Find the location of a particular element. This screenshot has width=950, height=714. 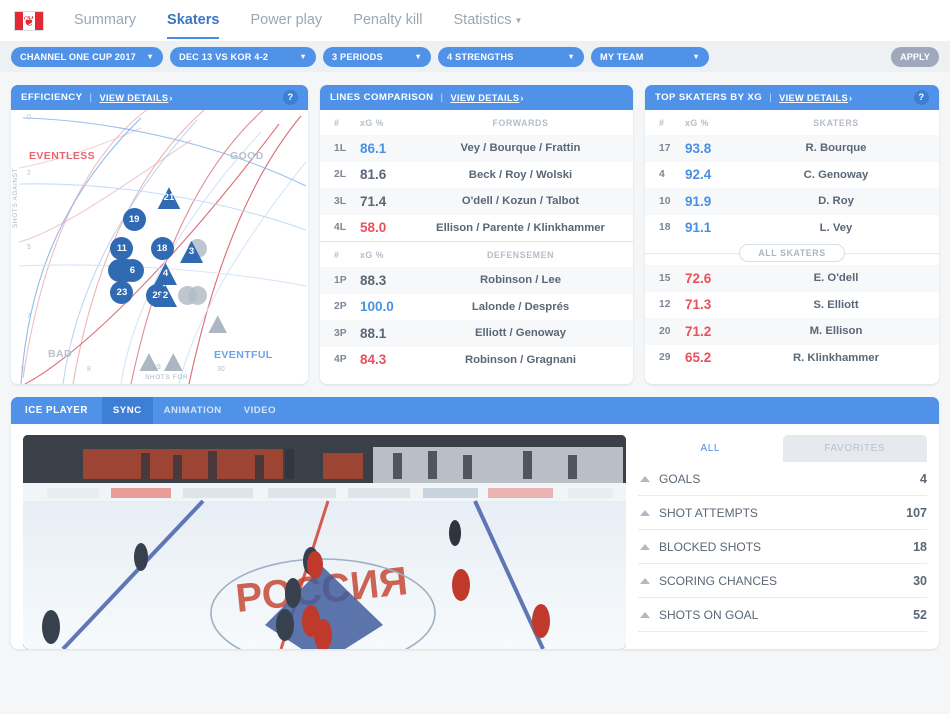

ice-player-tab-animation: ANIMATION is located at coordinates (192, 410).